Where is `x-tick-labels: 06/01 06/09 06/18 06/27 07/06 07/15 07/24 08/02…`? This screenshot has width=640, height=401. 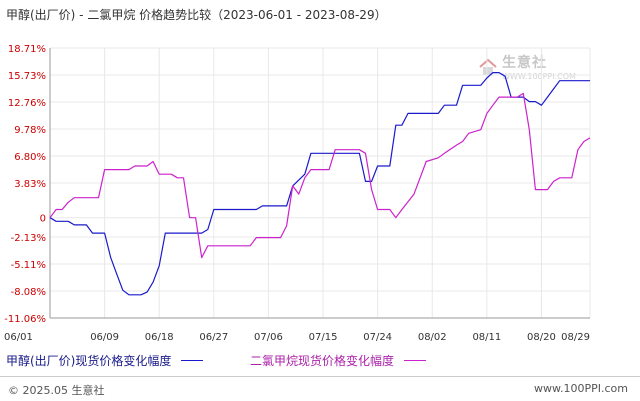
x-tick-labels: 06/01 06/09 06/18 06/27 07/06 07/15 07/24 08/02… is located at coordinates (297, 337).